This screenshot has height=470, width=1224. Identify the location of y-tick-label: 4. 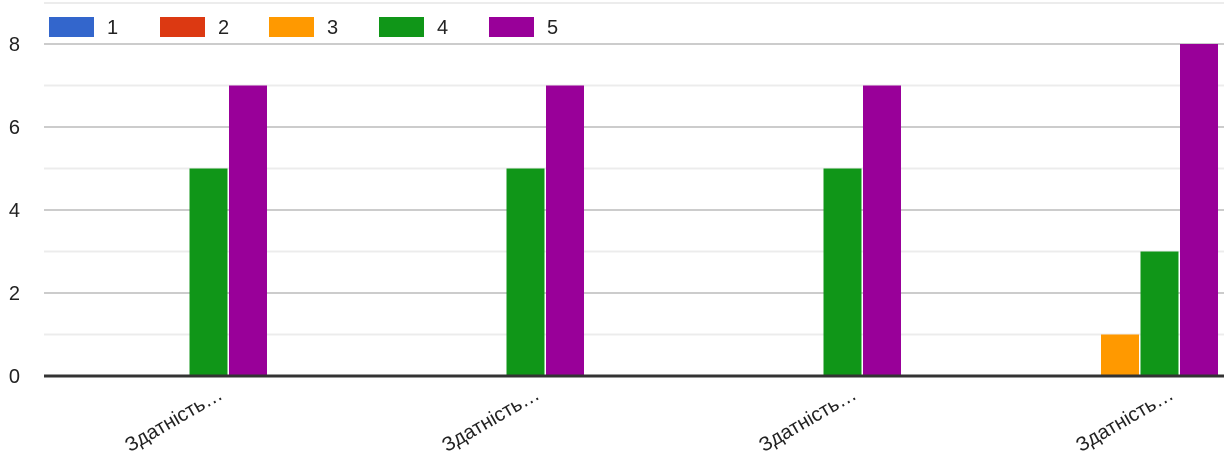
(14, 211).